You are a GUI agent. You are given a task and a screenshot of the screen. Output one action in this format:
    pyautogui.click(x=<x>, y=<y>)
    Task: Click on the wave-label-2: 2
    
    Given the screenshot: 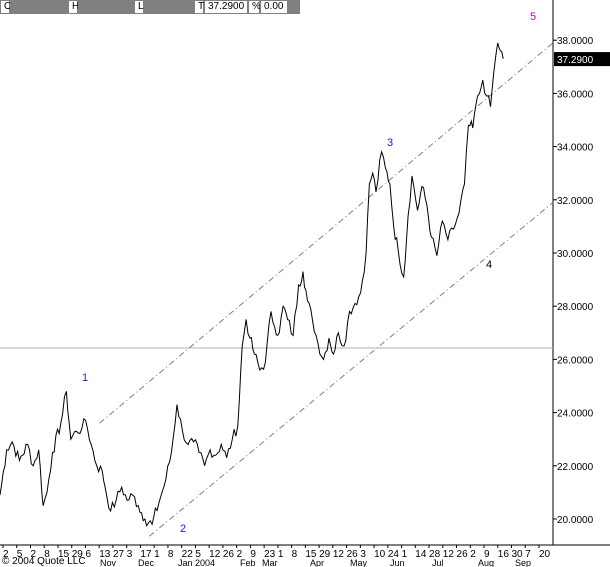 What is the action you would take?
    pyautogui.click(x=183, y=529)
    